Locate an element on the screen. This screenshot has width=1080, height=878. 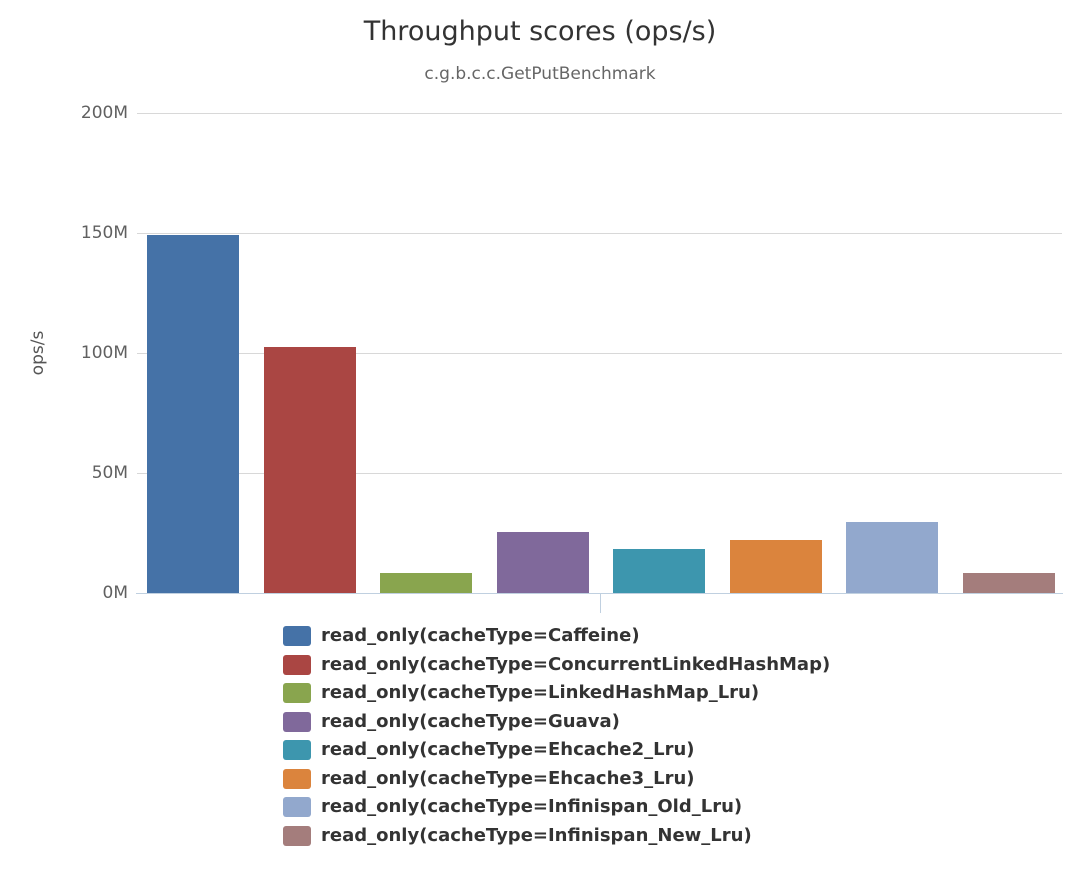
legend-item-8: read_only(cacheType=Infinispan_New_Lru) is located at coordinates (556, 835).